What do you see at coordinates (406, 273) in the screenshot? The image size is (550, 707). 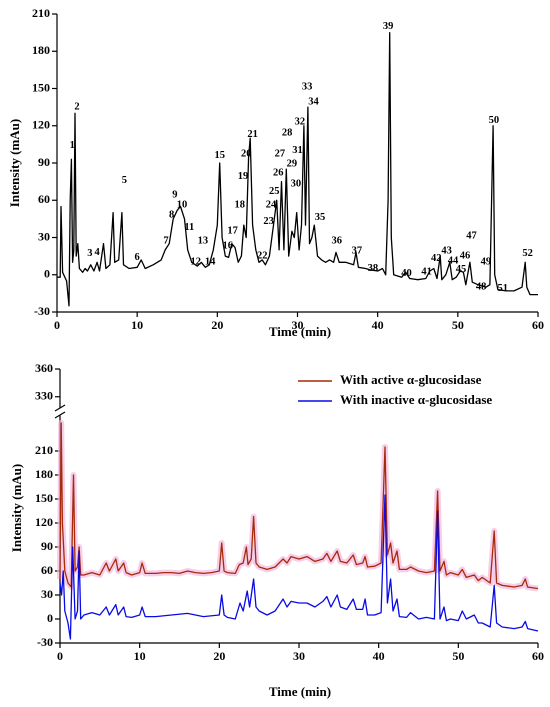 I see `peak-label: 40` at bounding box center [406, 273].